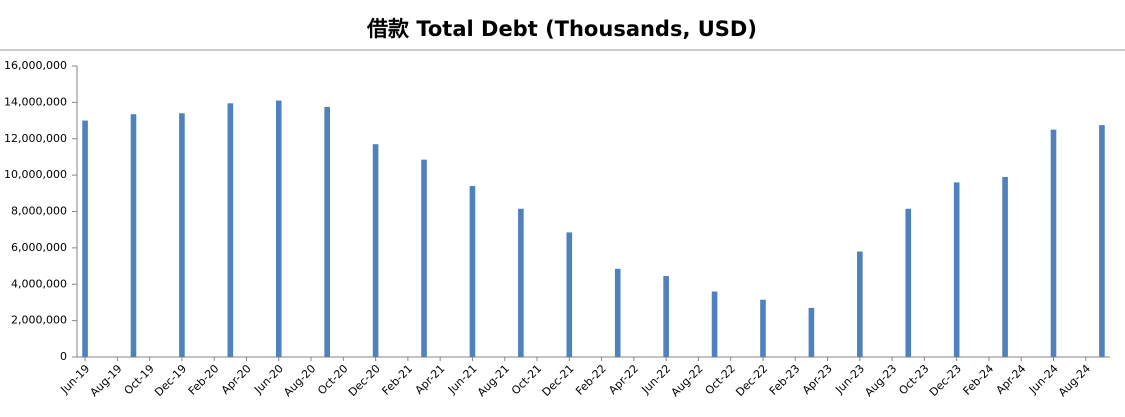  I want to click on y-tick-label: 6,000,000, so click(39, 247).